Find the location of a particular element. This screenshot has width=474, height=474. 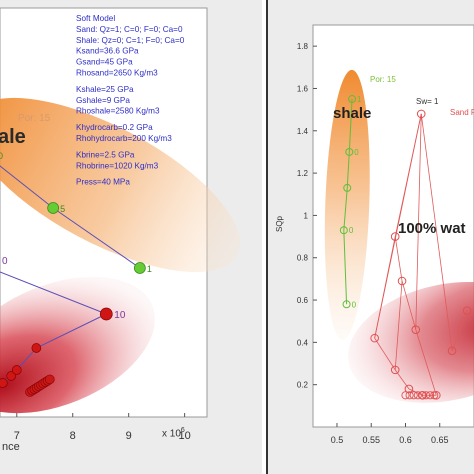

right-x-tick-label: 0.65 is located at coordinates (440, 440).